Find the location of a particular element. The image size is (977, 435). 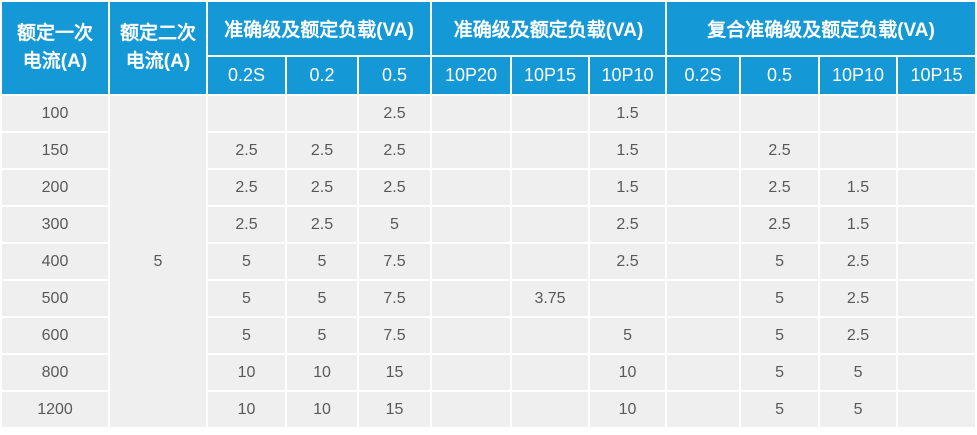

subheader-comp-10p10: 10P10 is located at coordinates (858, 75).